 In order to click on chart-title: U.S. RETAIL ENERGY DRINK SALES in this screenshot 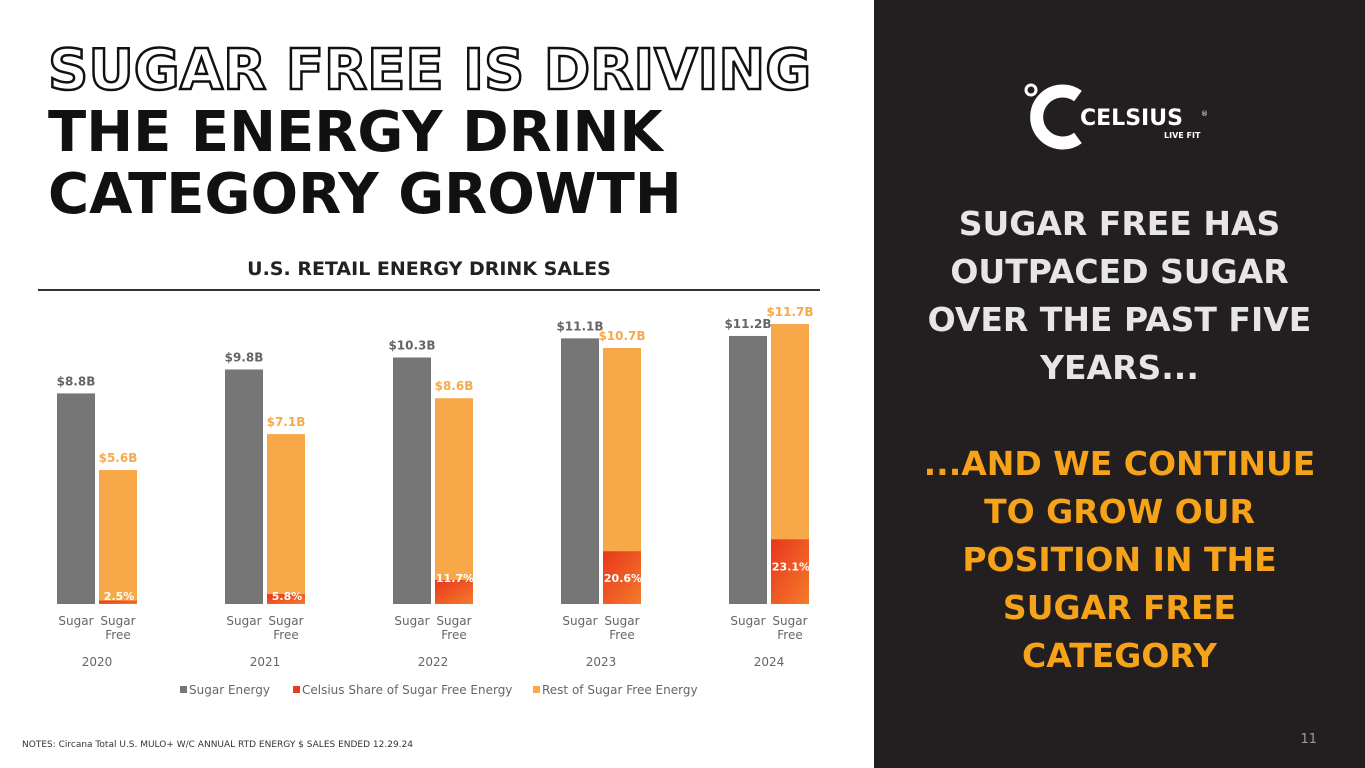, I will do `click(429, 269)`.